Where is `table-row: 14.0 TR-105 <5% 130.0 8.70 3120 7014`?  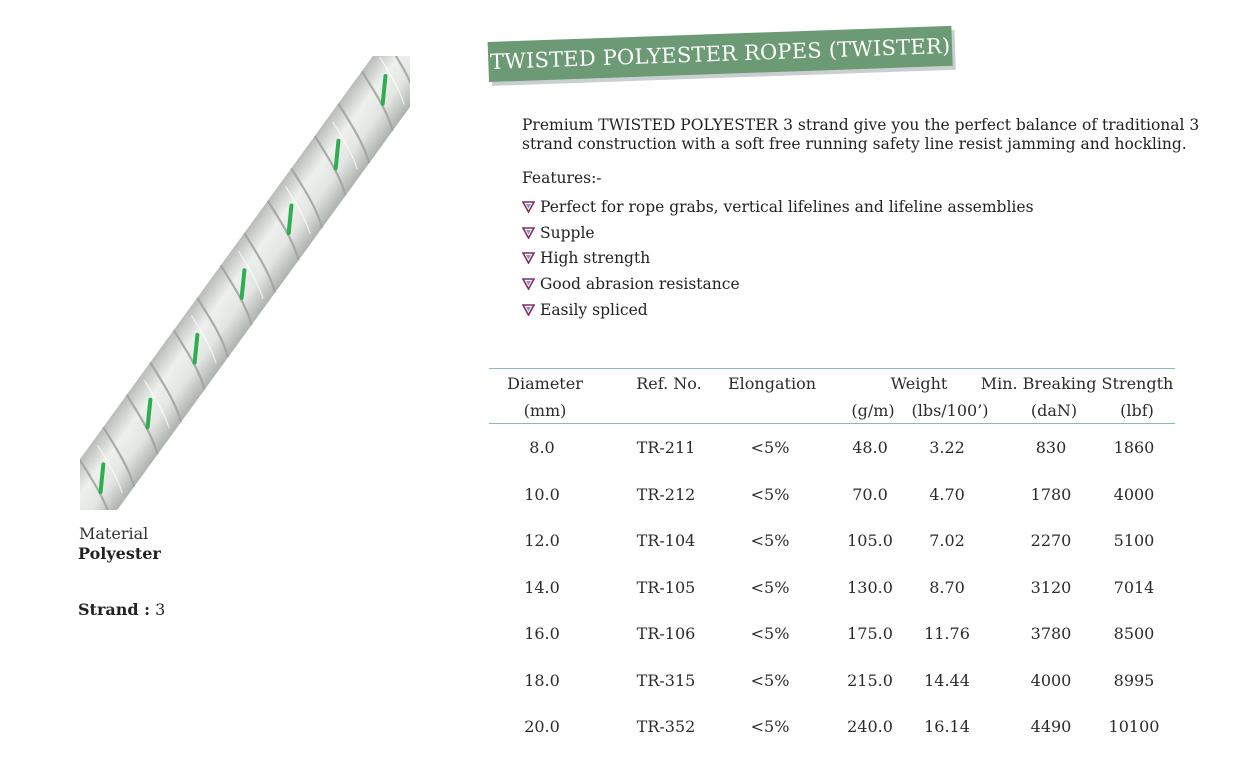 table-row: 14.0 TR-105 <5% 130.0 8.70 3120 7014 is located at coordinates (622, 589).